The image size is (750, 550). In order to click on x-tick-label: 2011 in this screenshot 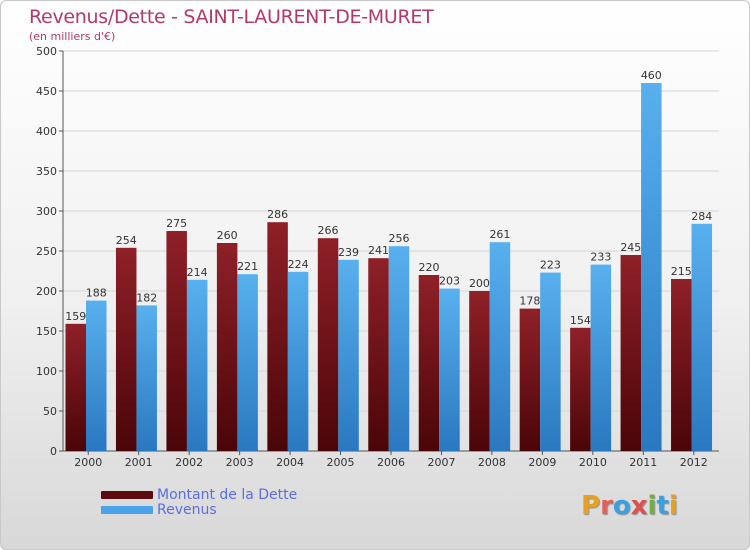, I will do `click(643, 462)`.